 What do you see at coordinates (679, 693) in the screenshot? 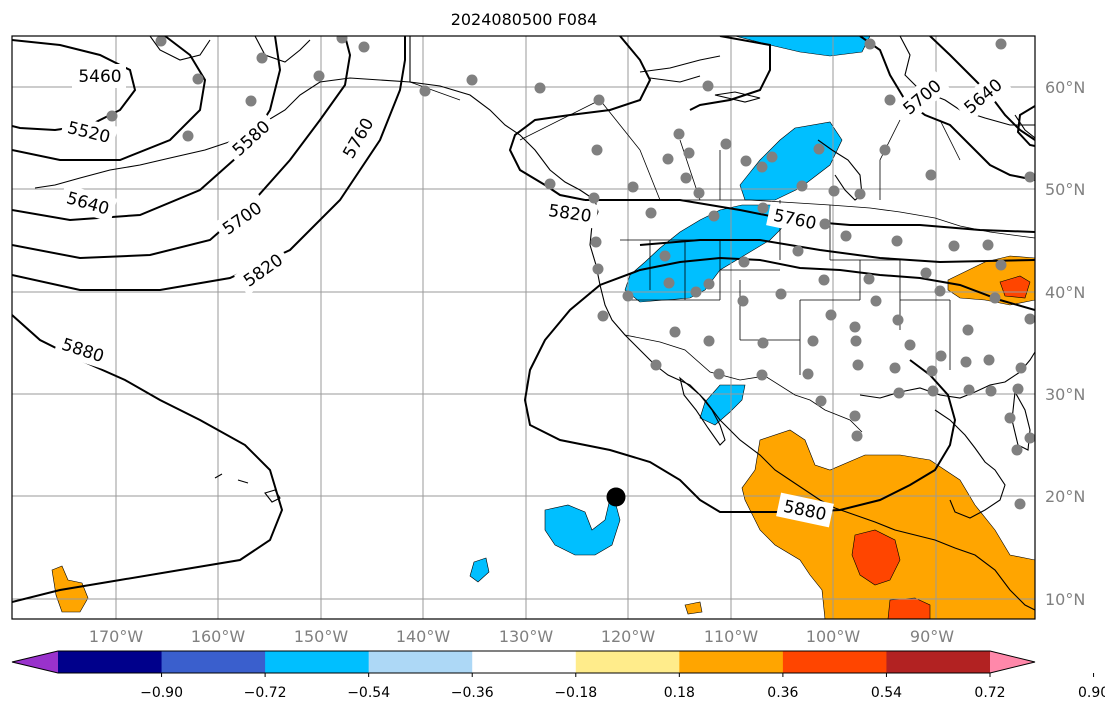
I see `colorbar-tick-label: 0.18` at bounding box center [679, 693].